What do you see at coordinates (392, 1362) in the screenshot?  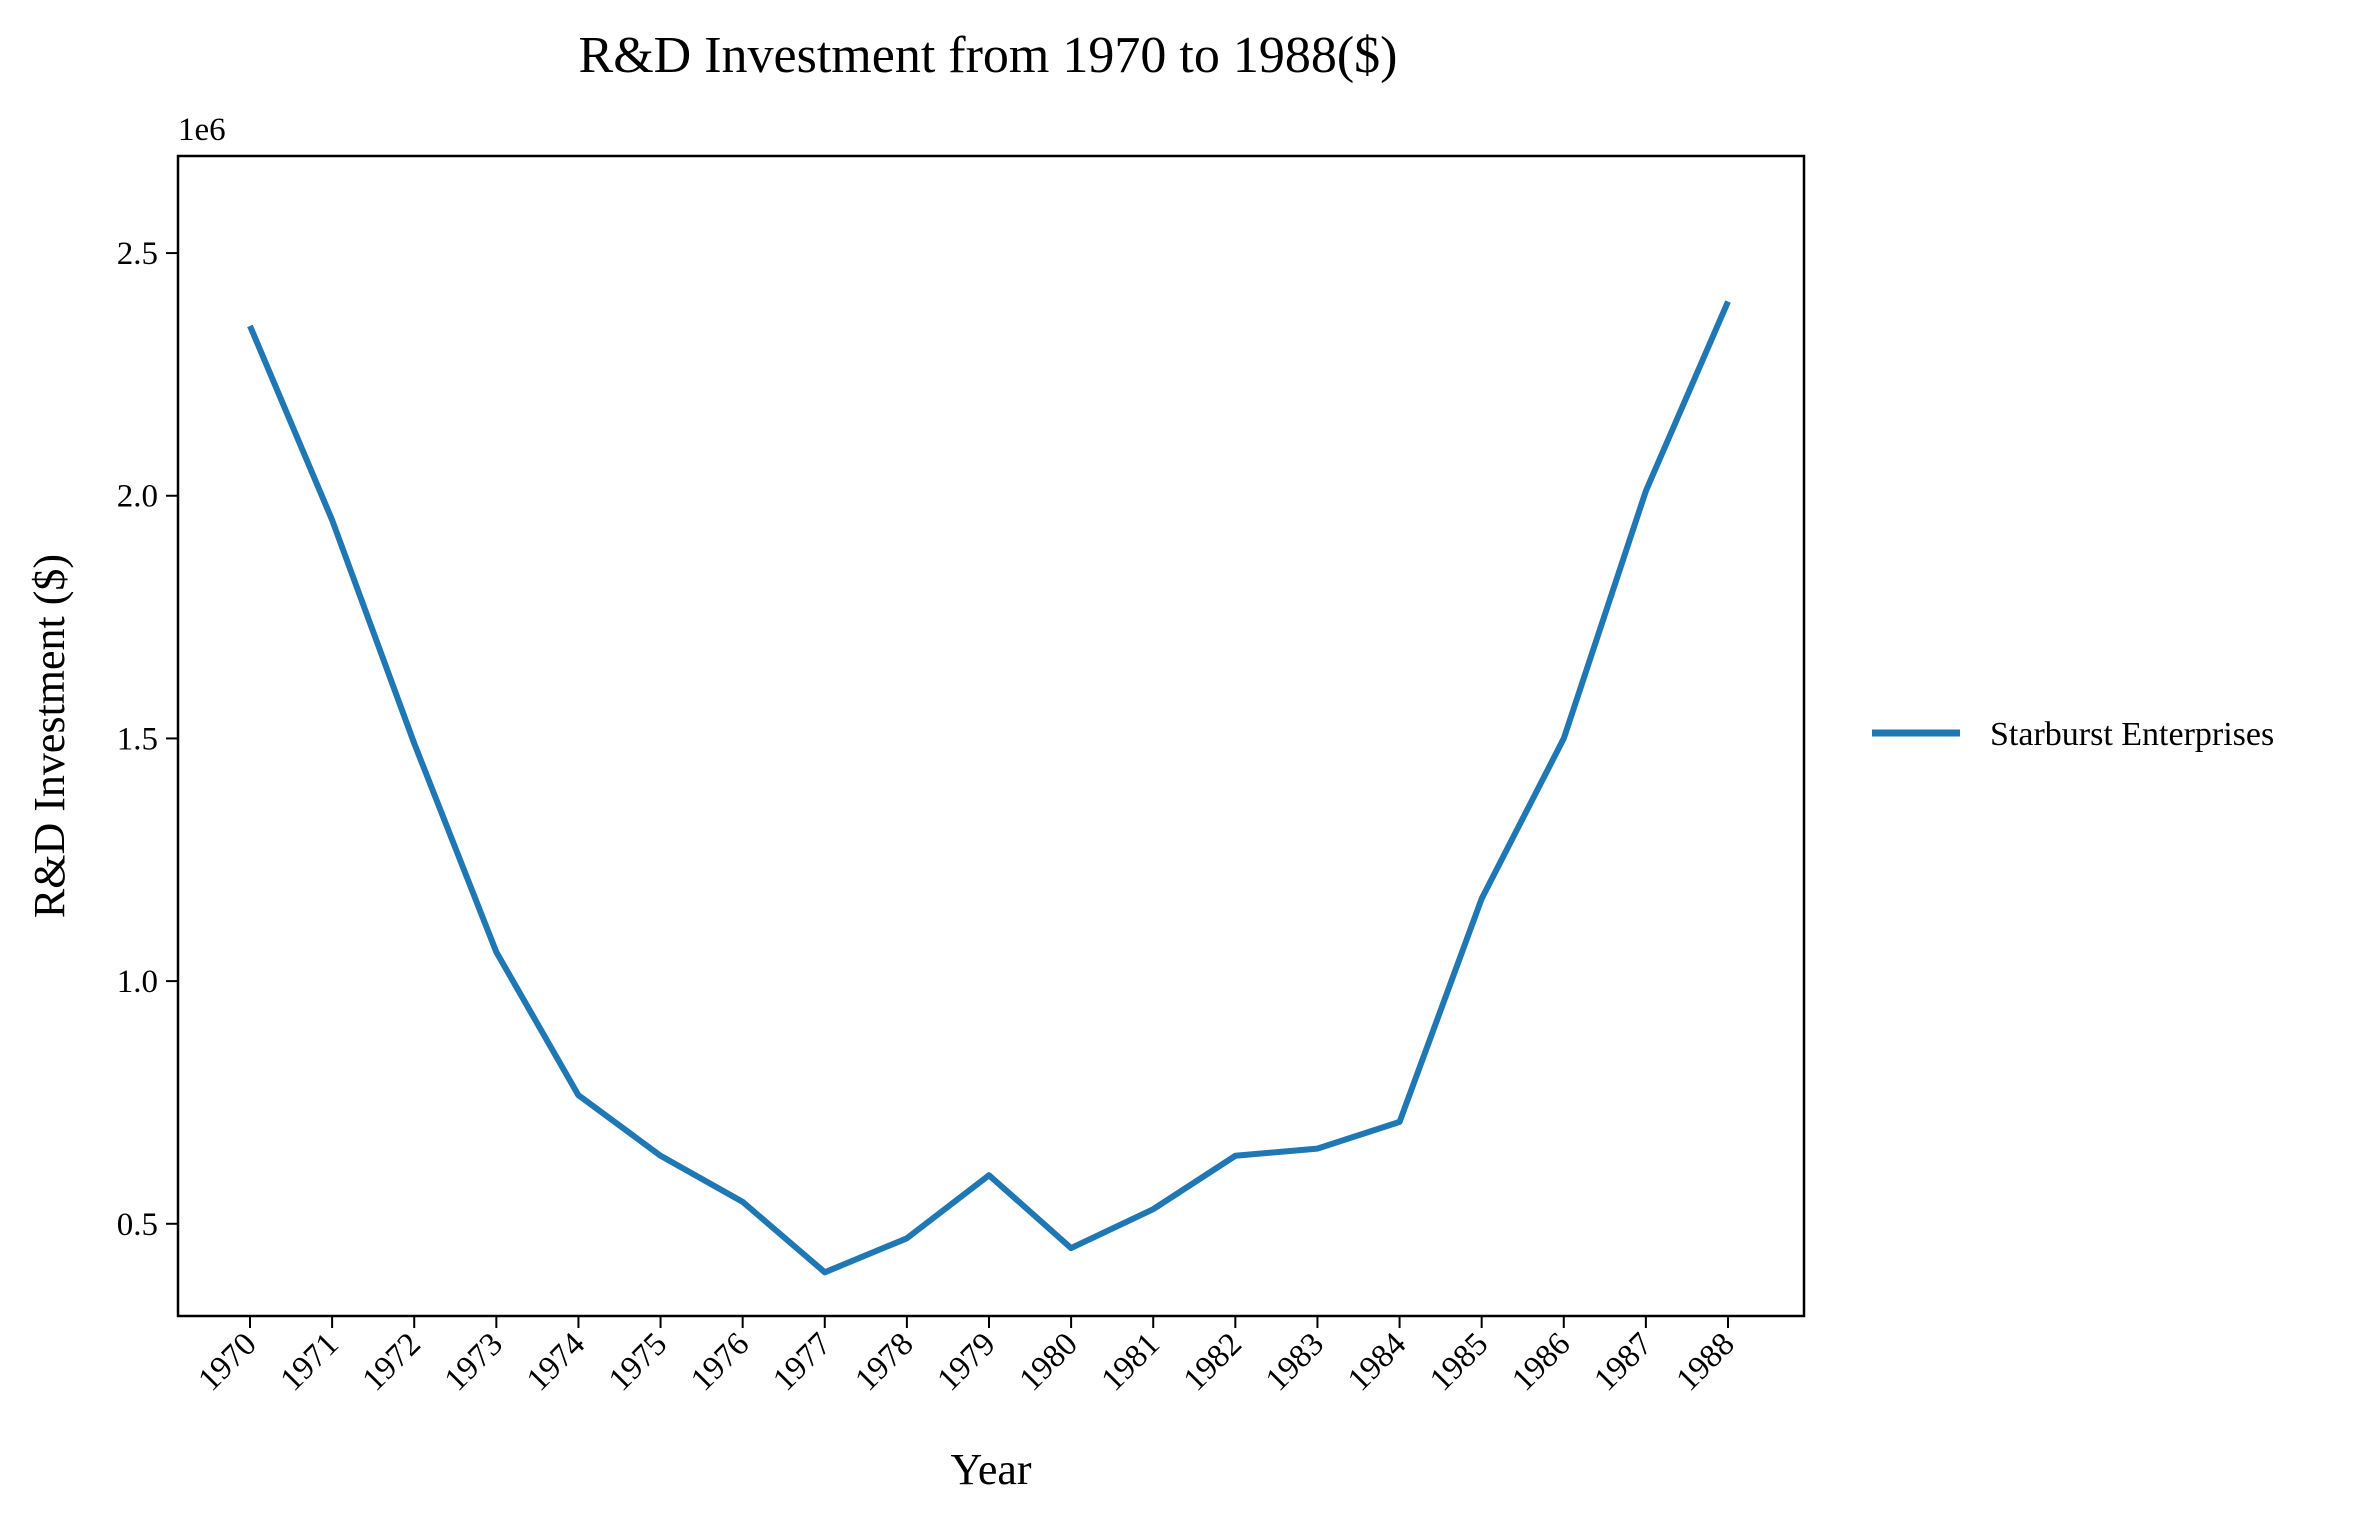 I see `x-tick-label: 1972` at bounding box center [392, 1362].